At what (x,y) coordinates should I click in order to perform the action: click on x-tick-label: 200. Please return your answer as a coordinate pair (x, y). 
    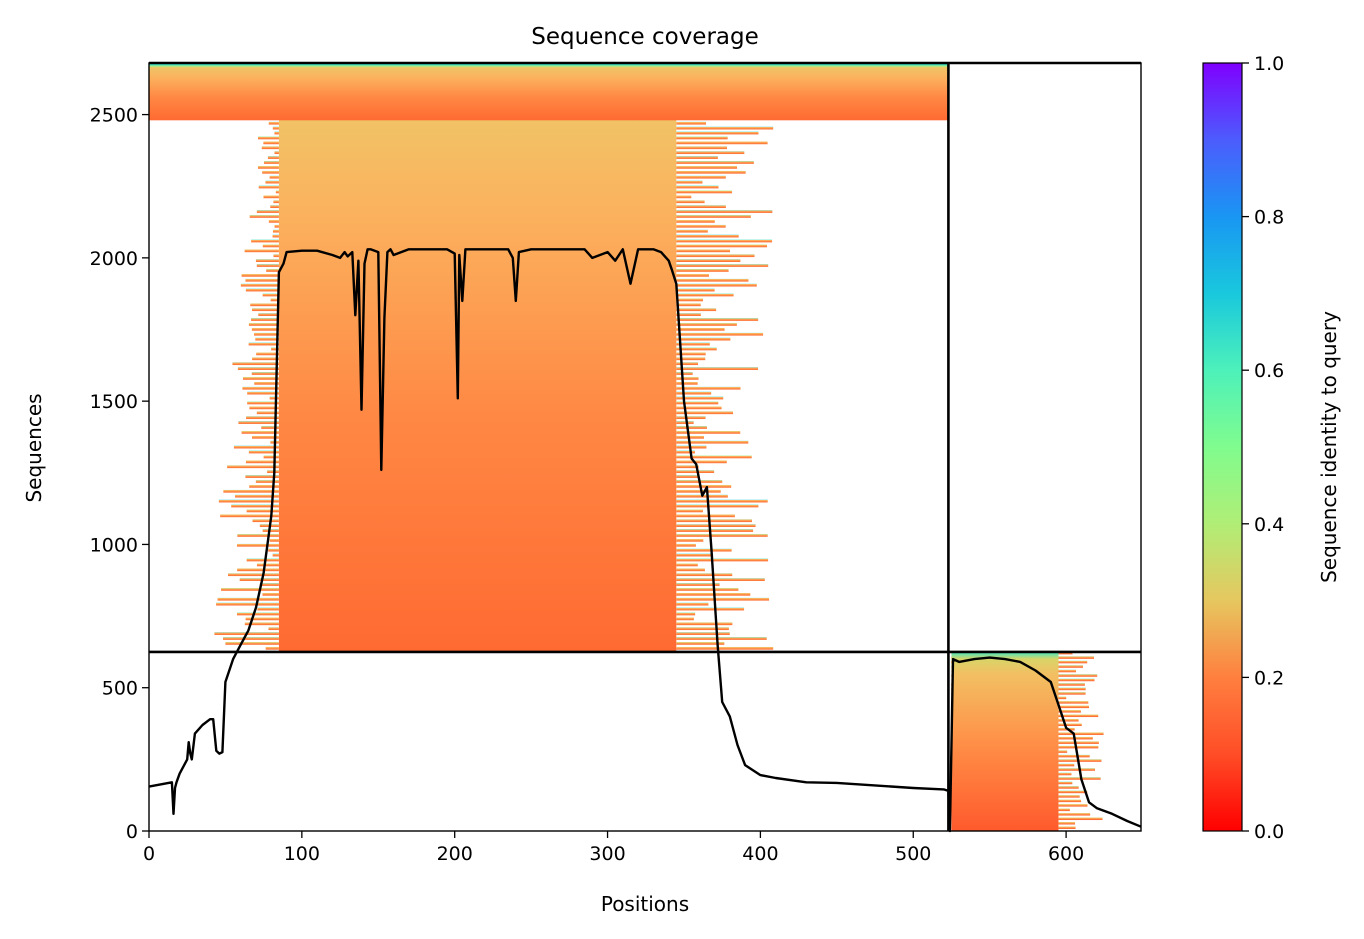
    Looking at the image, I should click on (455, 854).